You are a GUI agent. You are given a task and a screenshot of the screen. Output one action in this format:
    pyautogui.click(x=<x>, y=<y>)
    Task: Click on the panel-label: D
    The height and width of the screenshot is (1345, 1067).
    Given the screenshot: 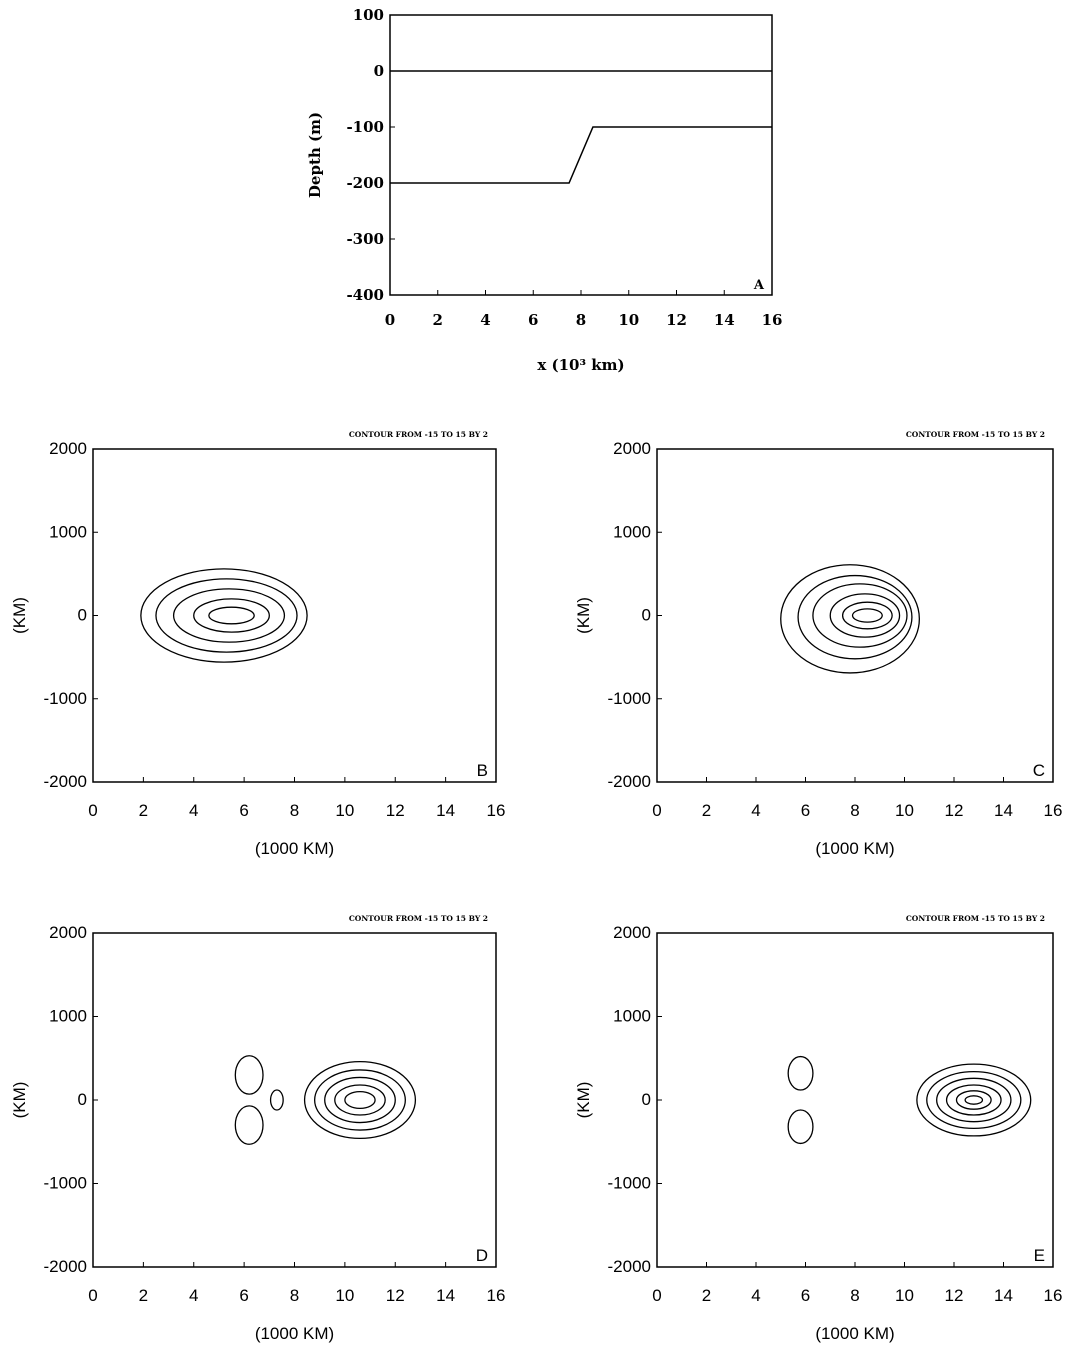 What is the action you would take?
    pyautogui.click(x=482, y=1255)
    